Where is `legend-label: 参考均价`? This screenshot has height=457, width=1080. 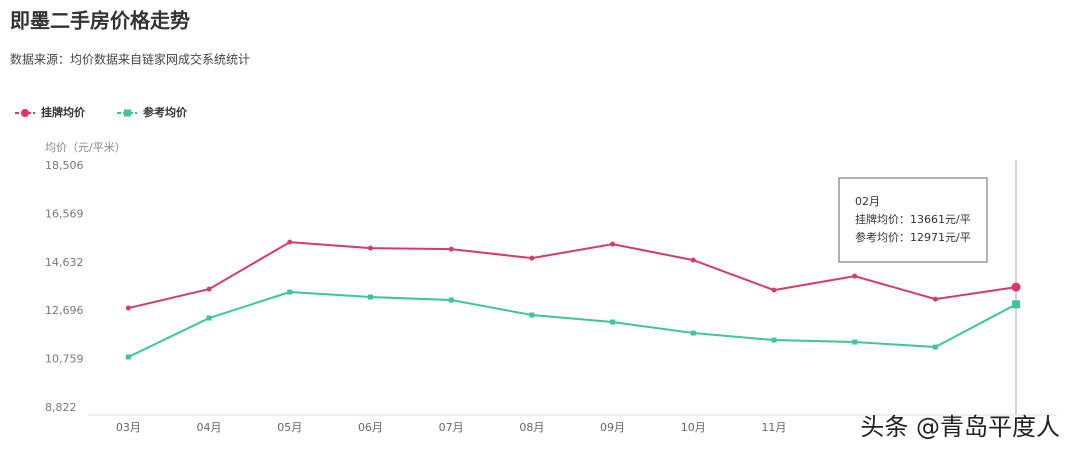
legend-label: 参考均价 is located at coordinates (165, 112).